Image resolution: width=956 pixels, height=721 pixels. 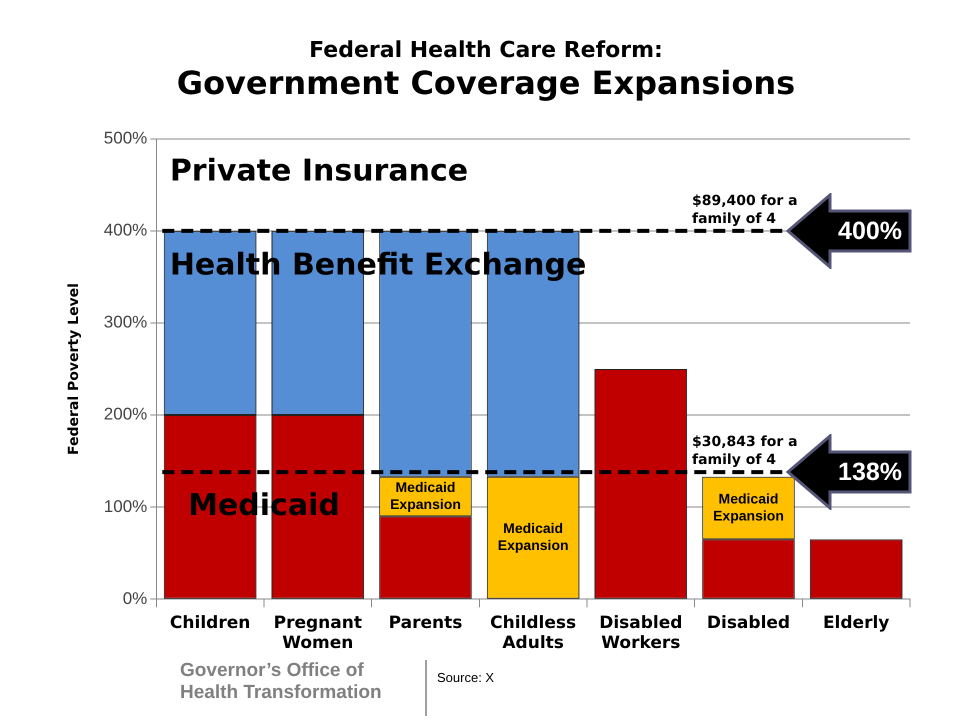 I want to click on x-tick-label: Disabled Workers, so click(x=640, y=633).